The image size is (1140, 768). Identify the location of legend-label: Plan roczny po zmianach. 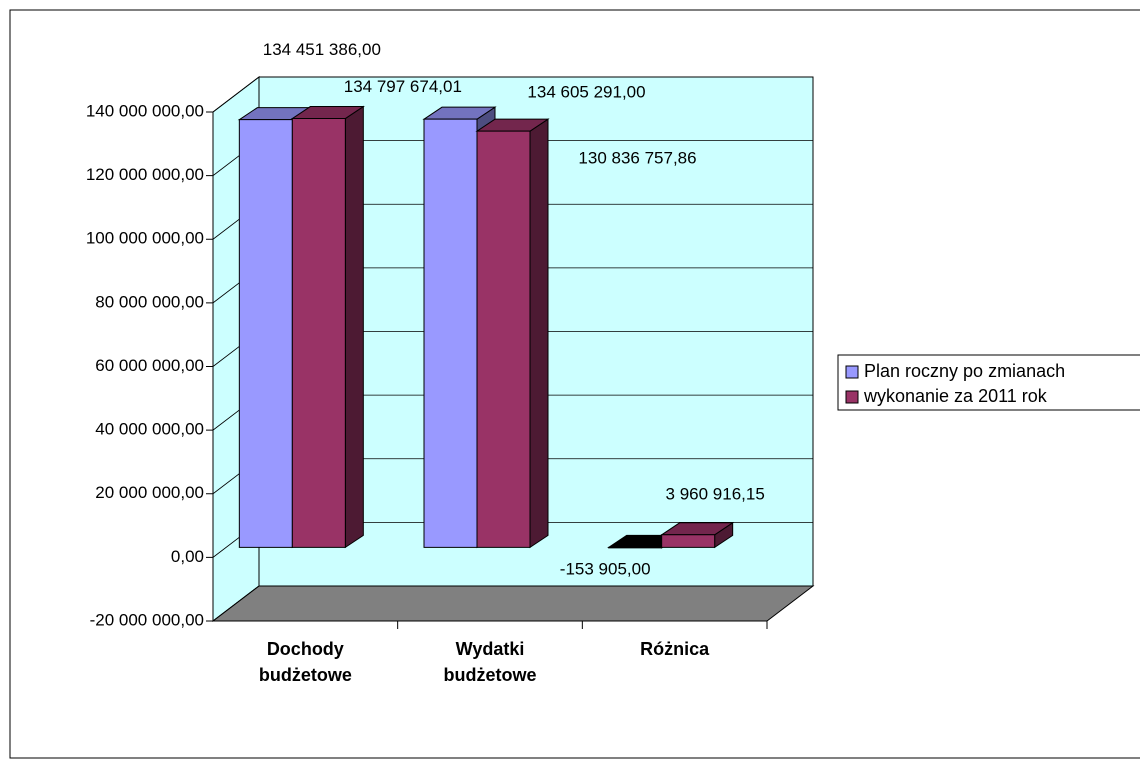
(964, 371).